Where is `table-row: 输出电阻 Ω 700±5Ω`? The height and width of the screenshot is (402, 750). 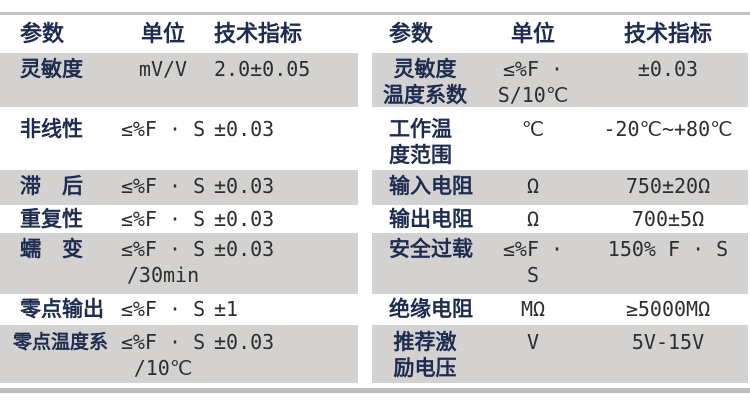
table-row: 输出电阻 Ω 700±5Ω is located at coordinates (560, 219).